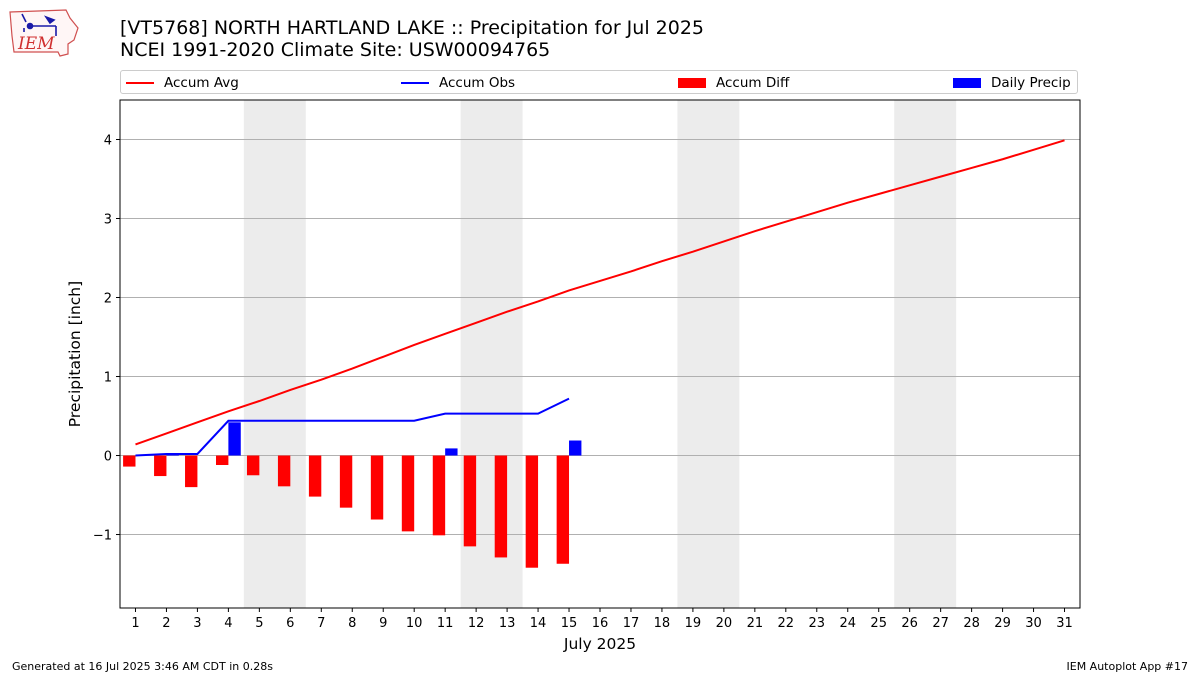 This screenshot has height=675, width=1200. I want to click on iowa-outline-icon, so click(44, 33).